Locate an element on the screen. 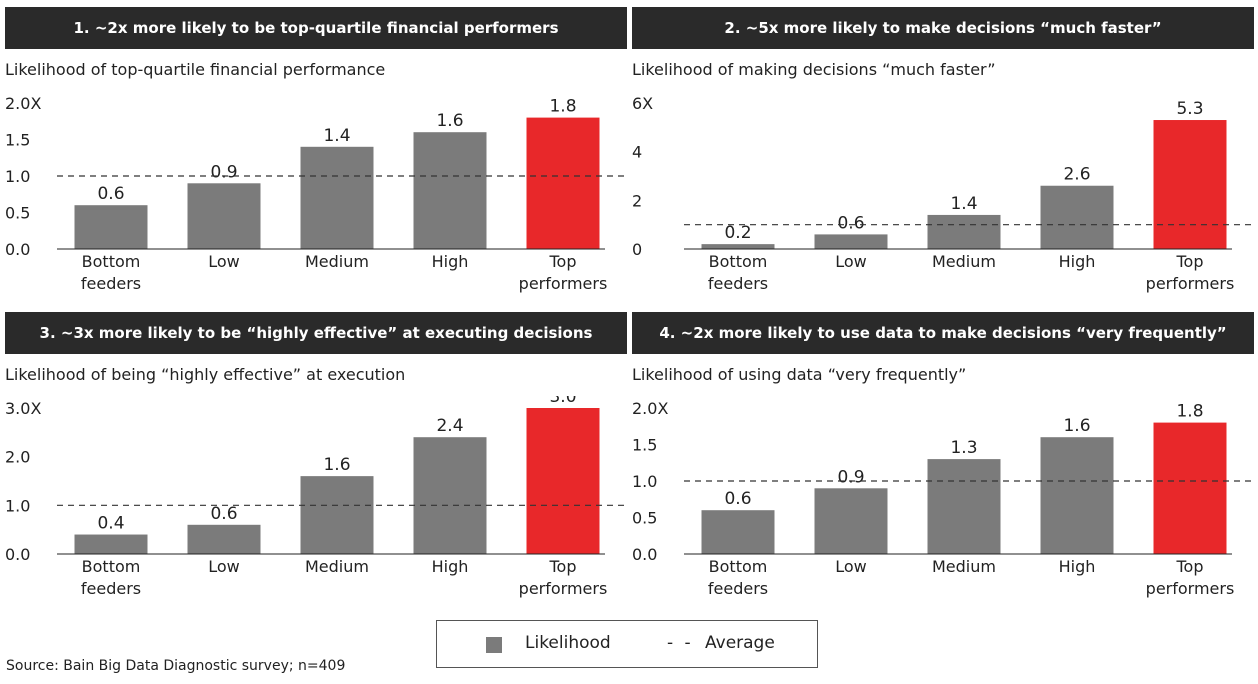 Image resolution: width=1258 pixels, height=684 pixels. y-tick-label: 4 is located at coordinates (637, 152).